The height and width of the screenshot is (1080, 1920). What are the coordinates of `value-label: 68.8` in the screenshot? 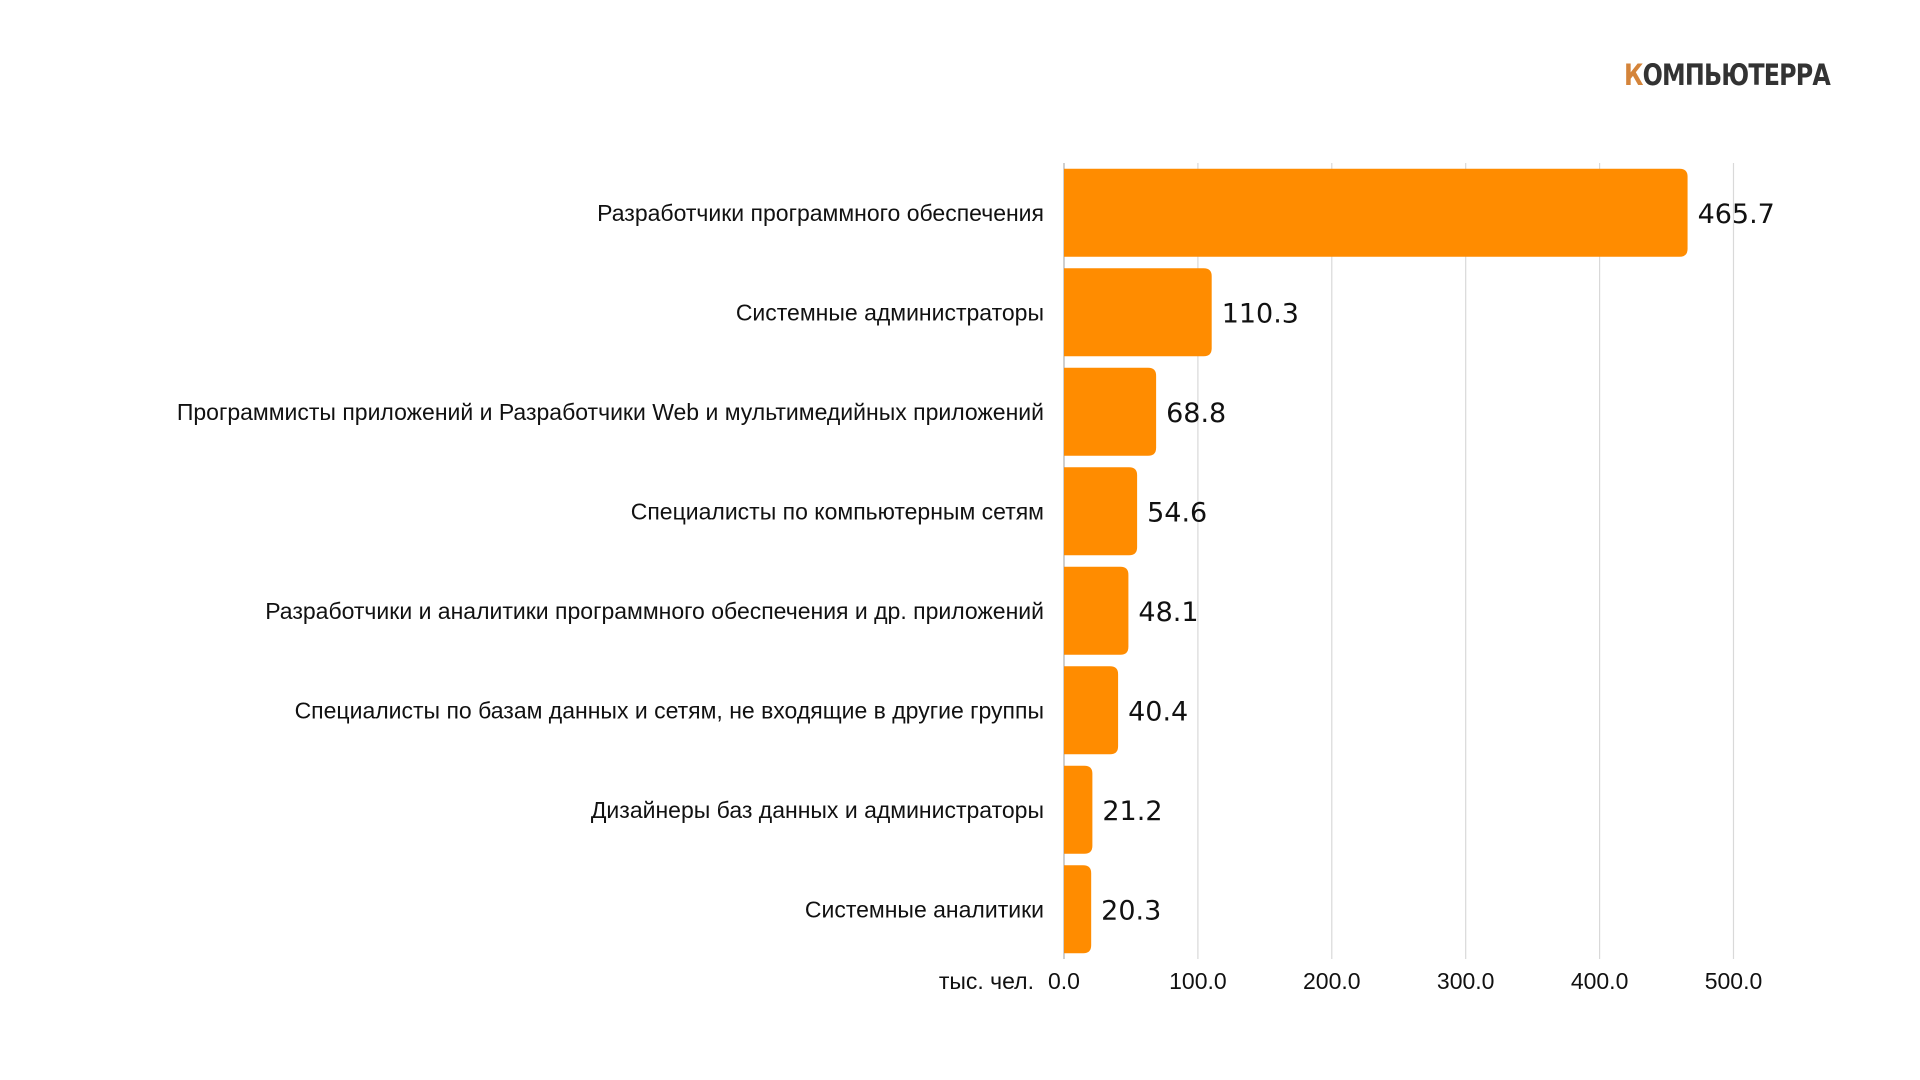 It's located at (1196, 413).